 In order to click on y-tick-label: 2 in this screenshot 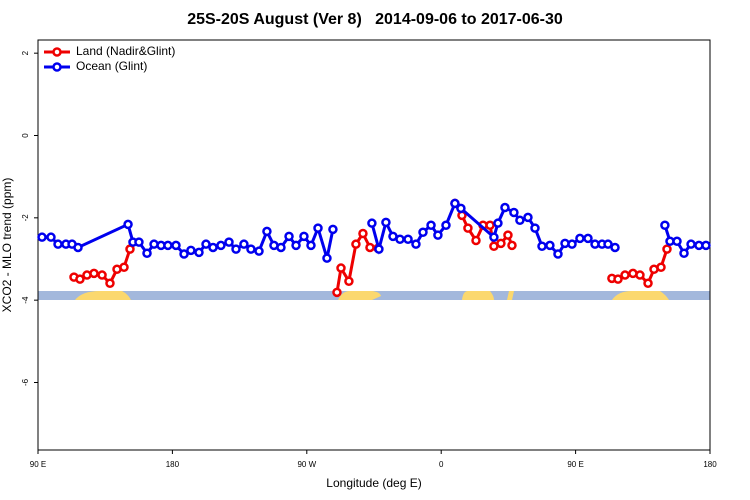, I will do `click(25, 52)`.